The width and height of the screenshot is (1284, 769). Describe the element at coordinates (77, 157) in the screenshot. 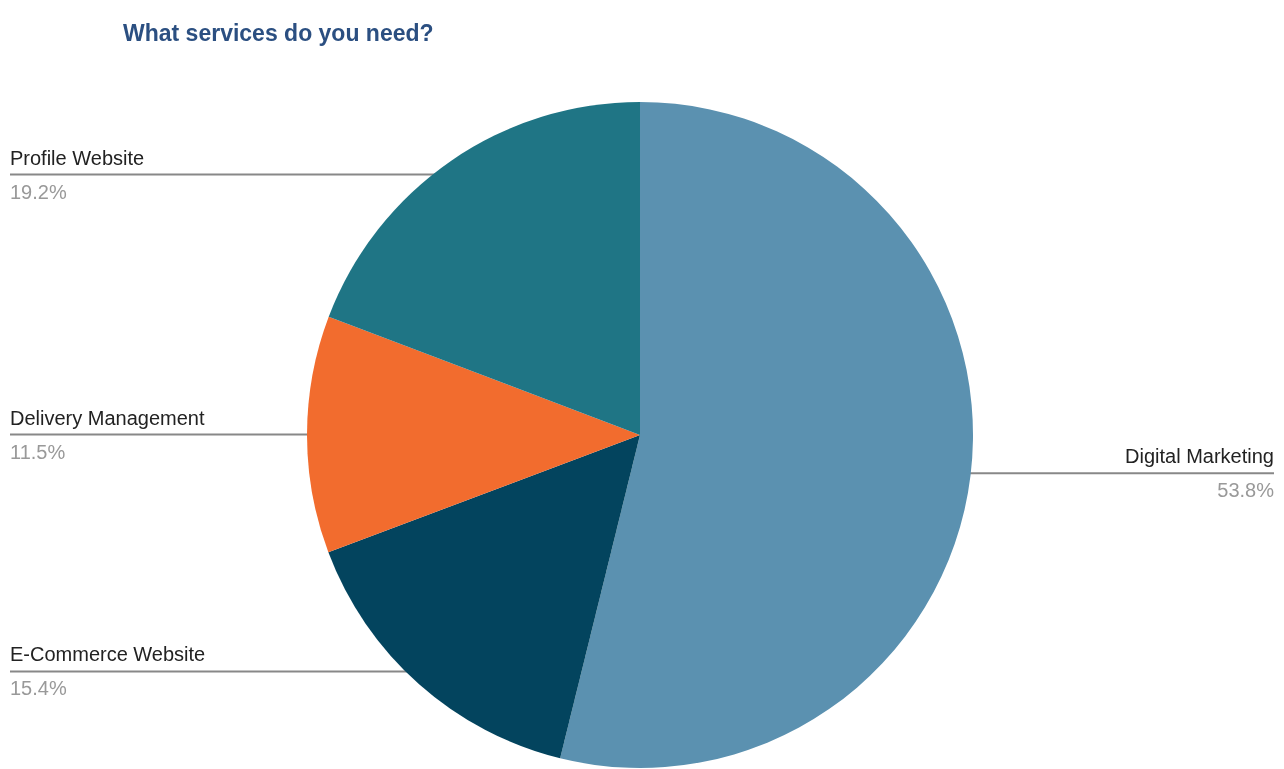

I see `slice-label: Profile Website` at that location.